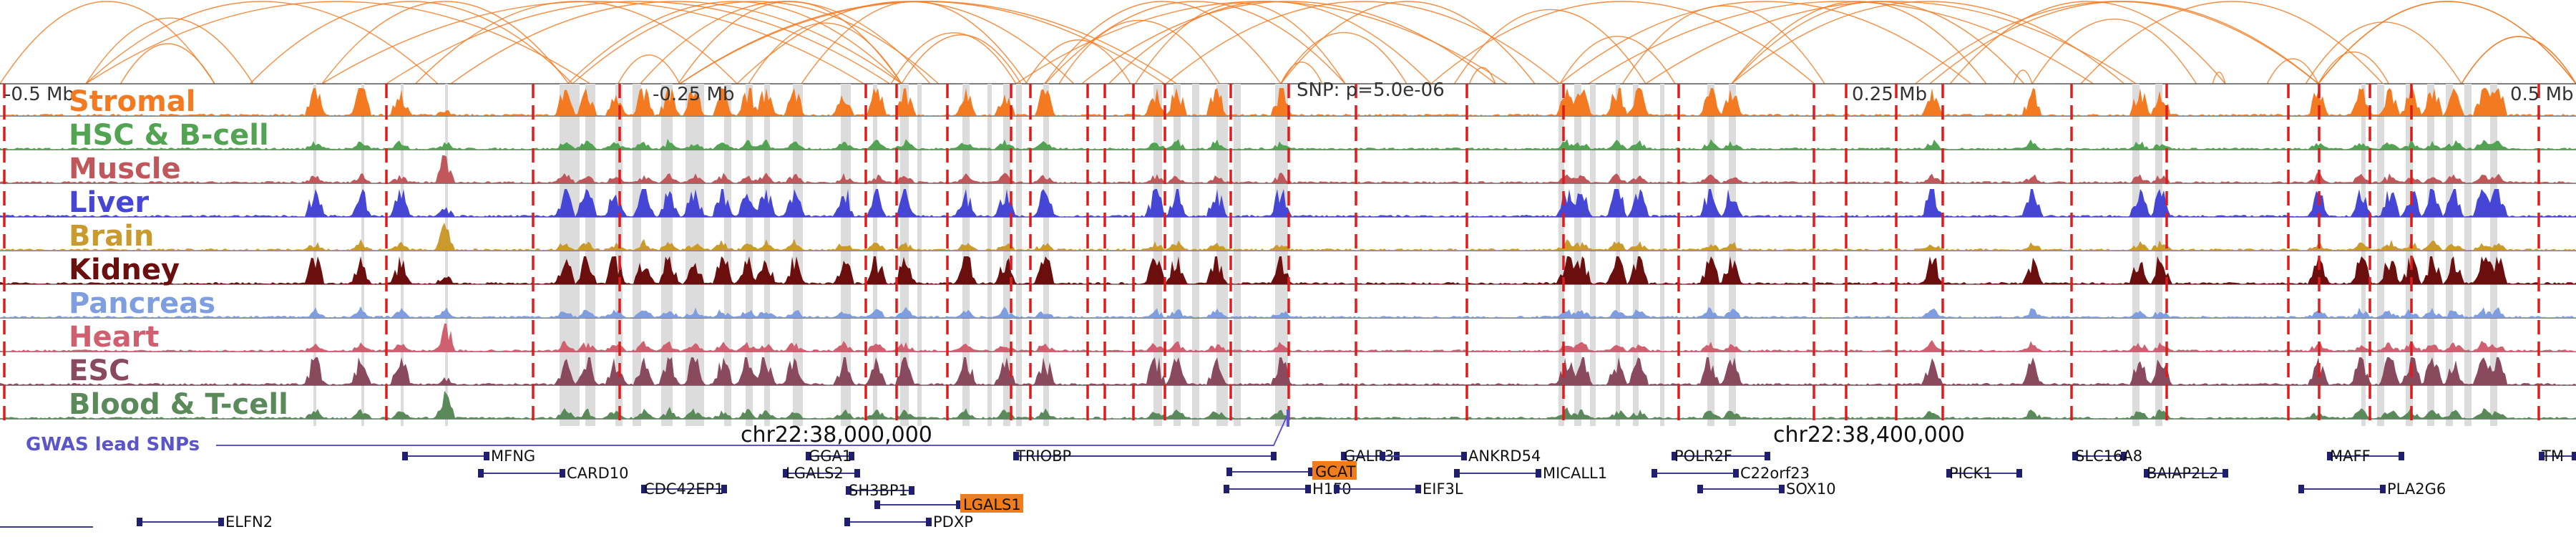 The image size is (2576, 537). What do you see at coordinates (836, 435) in the screenshot?
I see `coord-left: chr22:38,000,000` at bounding box center [836, 435].